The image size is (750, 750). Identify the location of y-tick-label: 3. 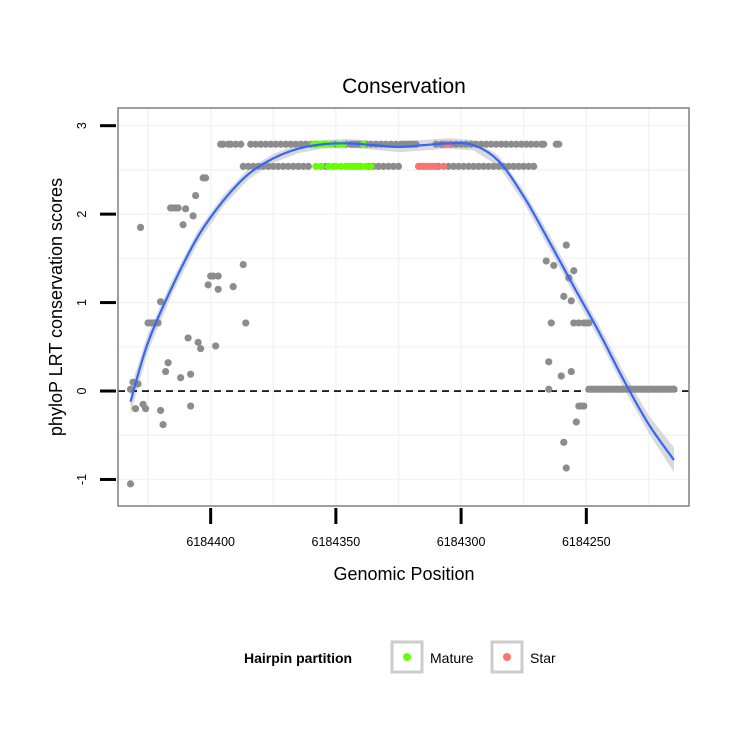
(82, 125).